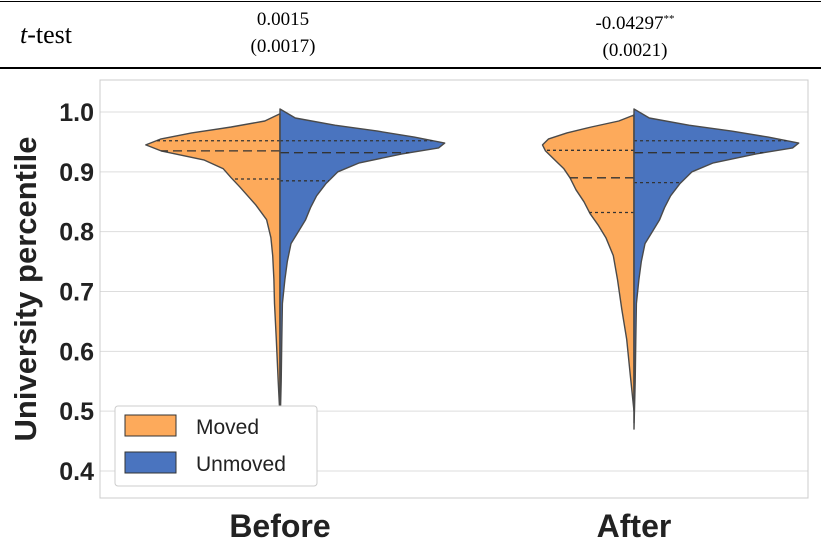  I want to click on x-tick-labels: Before After, so click(450, 526).